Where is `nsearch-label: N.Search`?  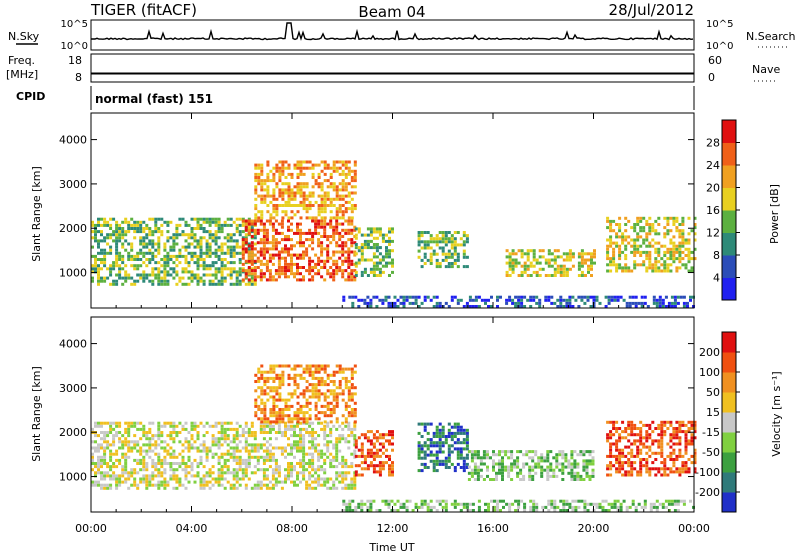 nsearch-label: N.Search is located at coordinates (771, 36).